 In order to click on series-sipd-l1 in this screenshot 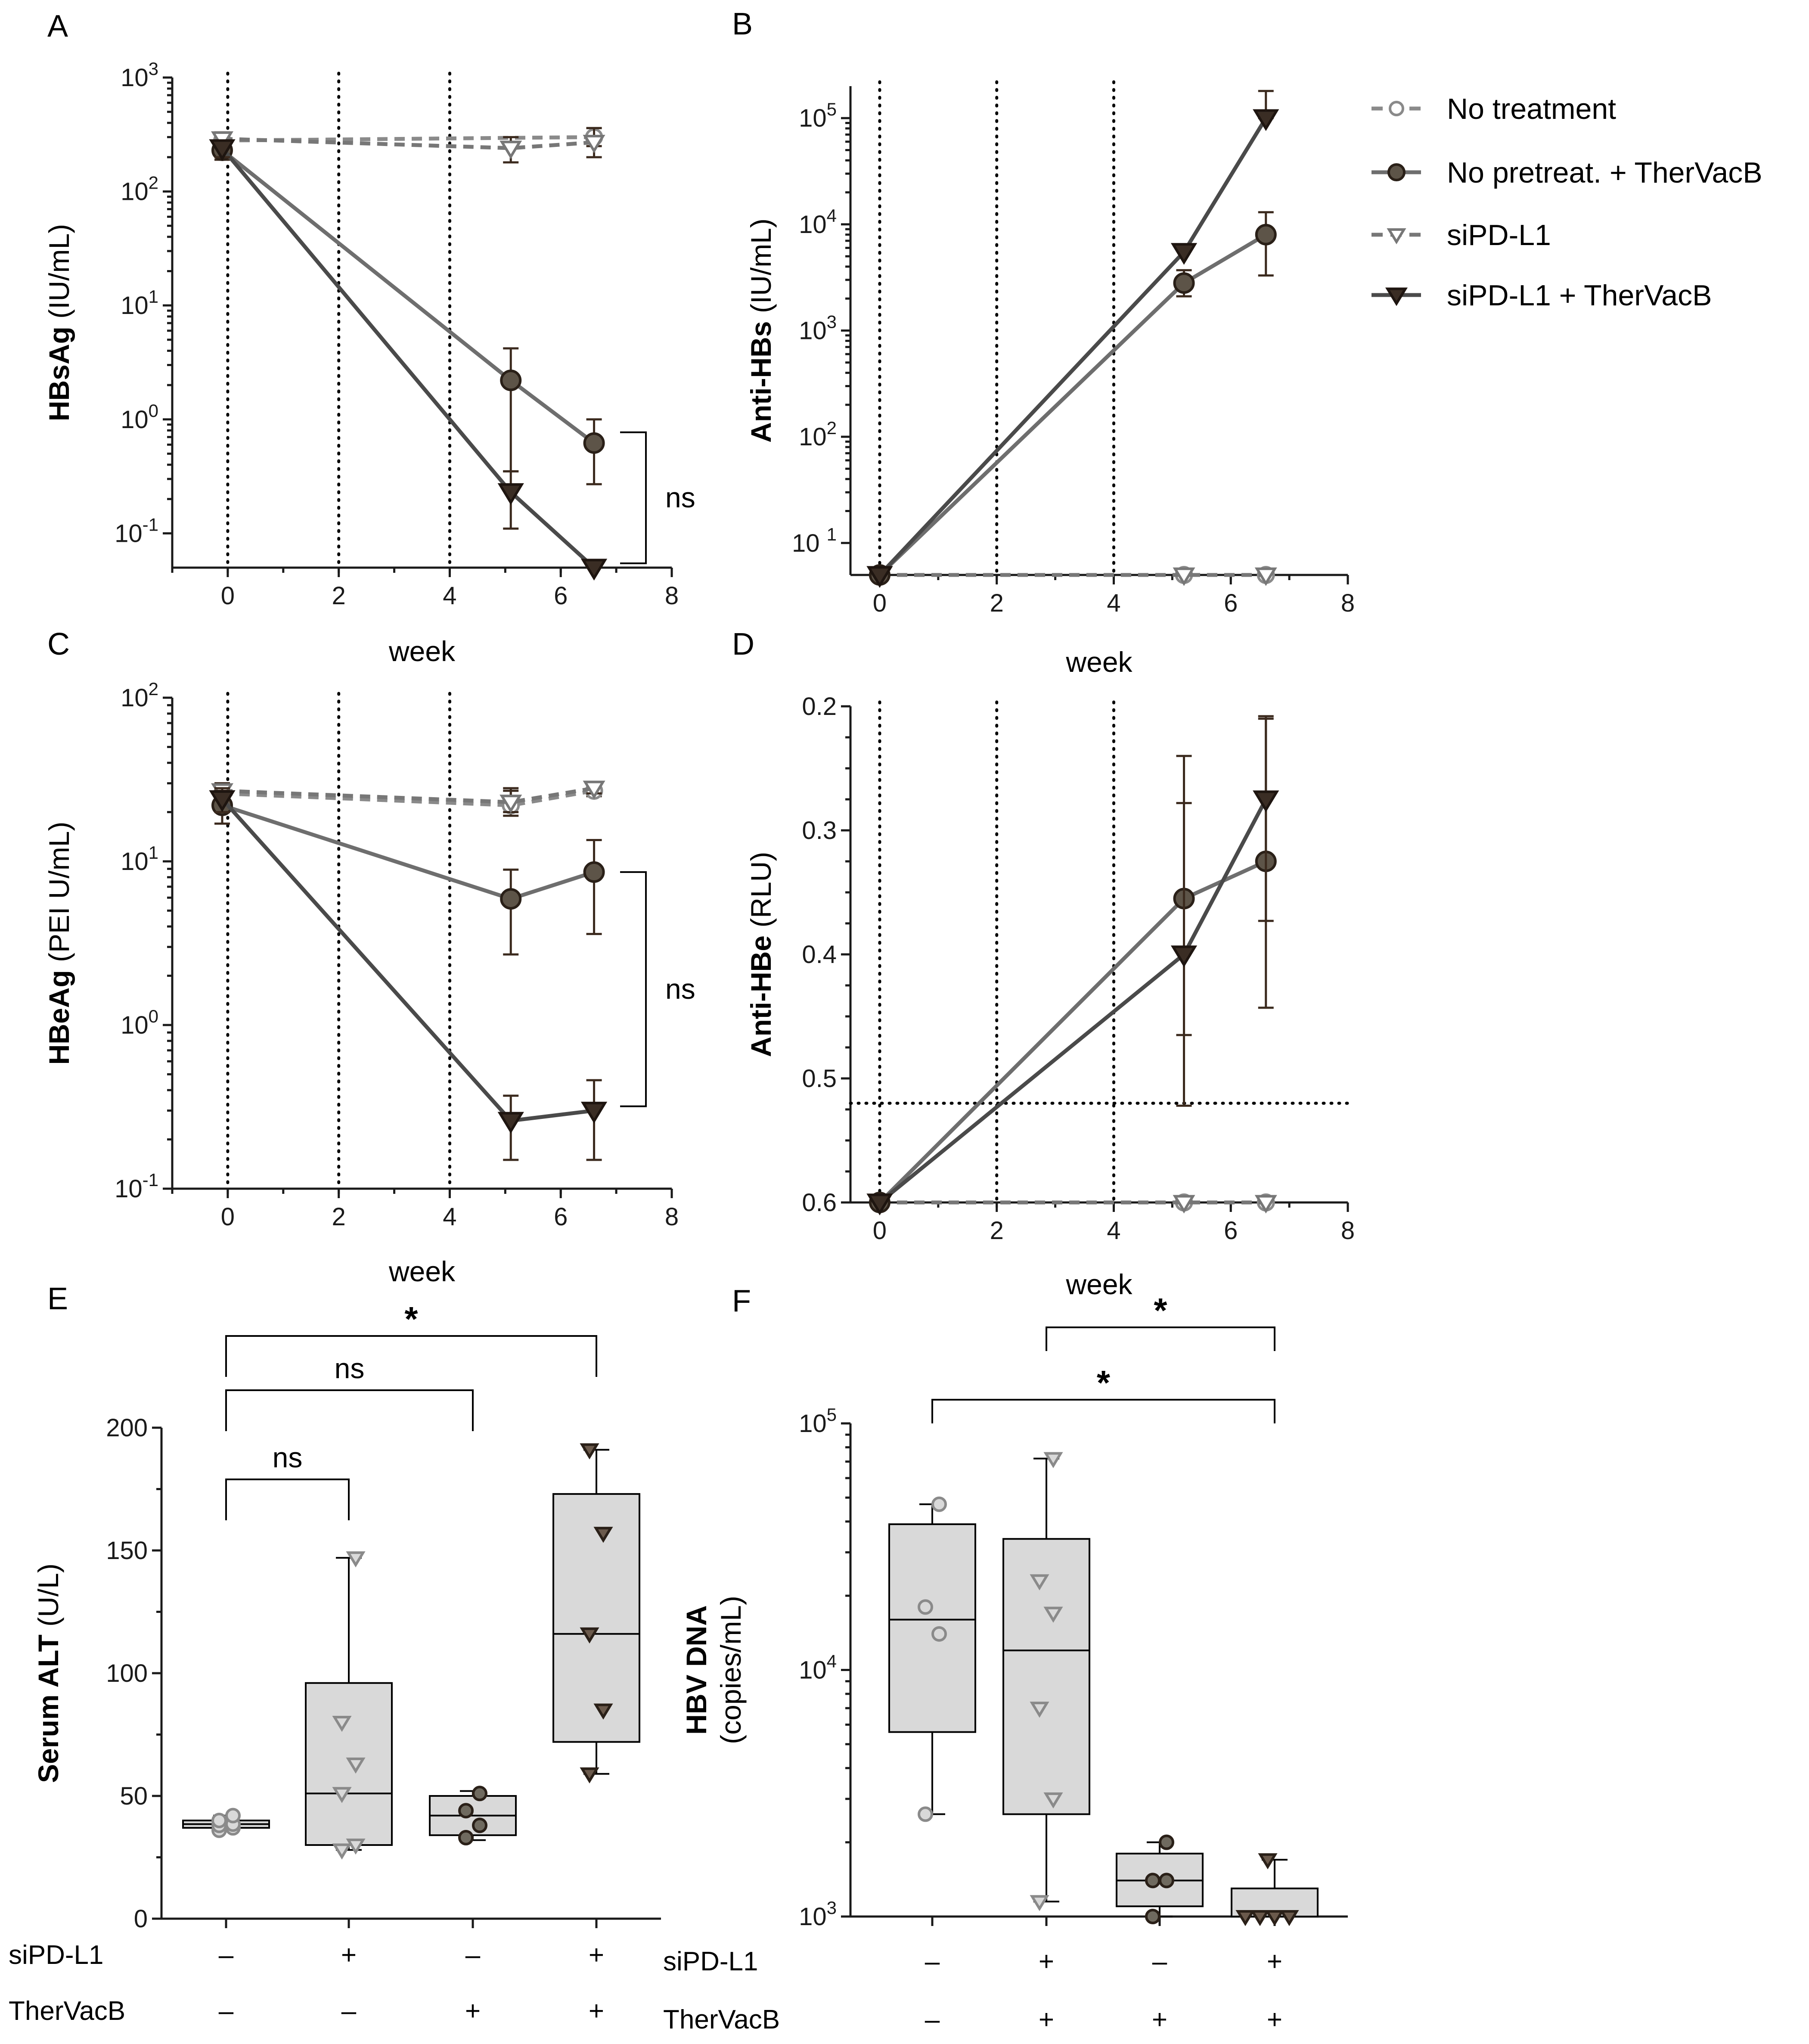, I will do `click(408, 797)`.